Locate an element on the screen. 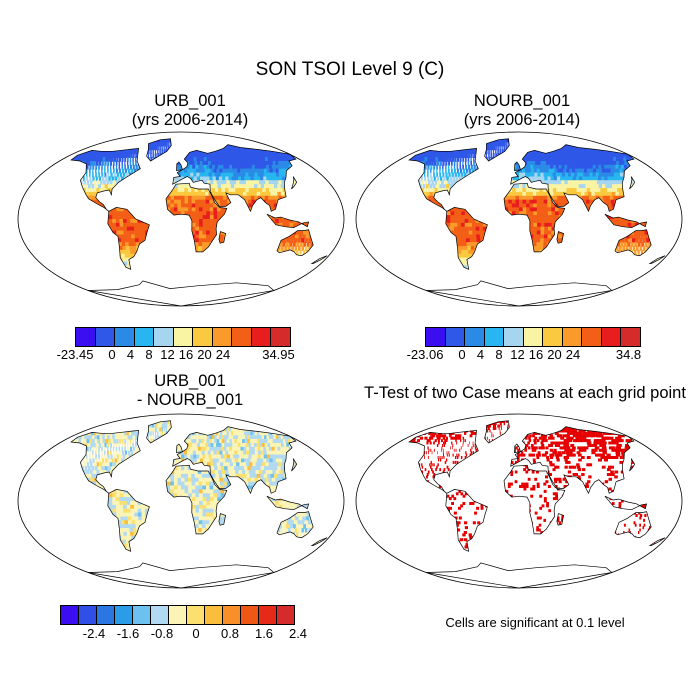 This screenshot has height=700, width=700. colorbar-tick-label: 20 is located at coordinates (554, 354).